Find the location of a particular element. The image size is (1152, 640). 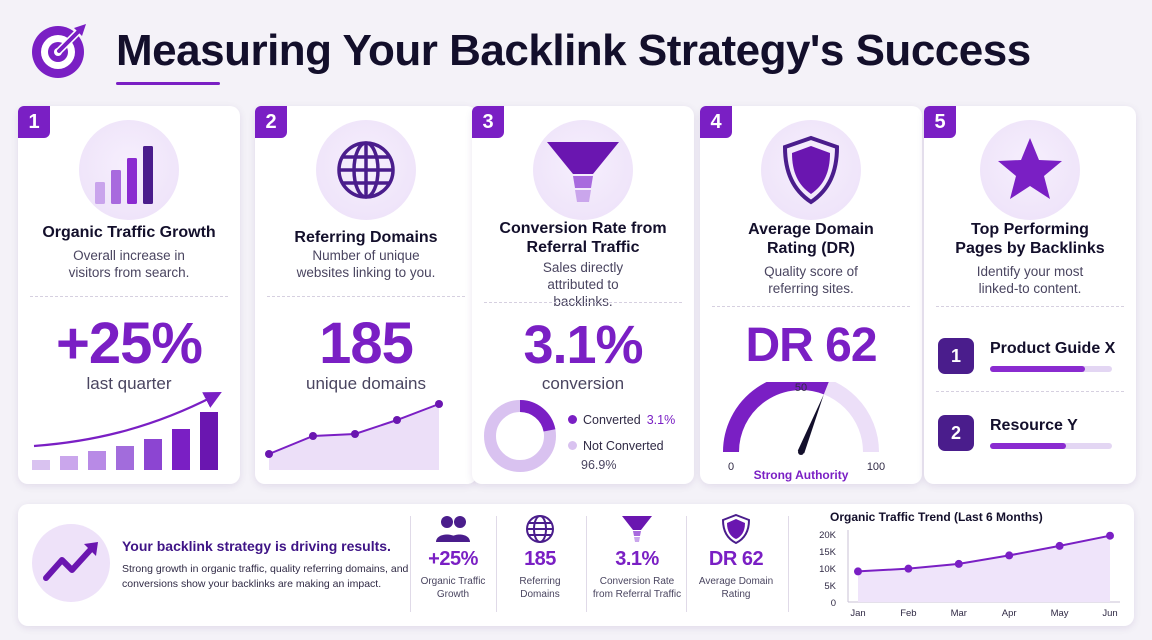

y-tick-label: 20K is located at coordinates (828, 535).